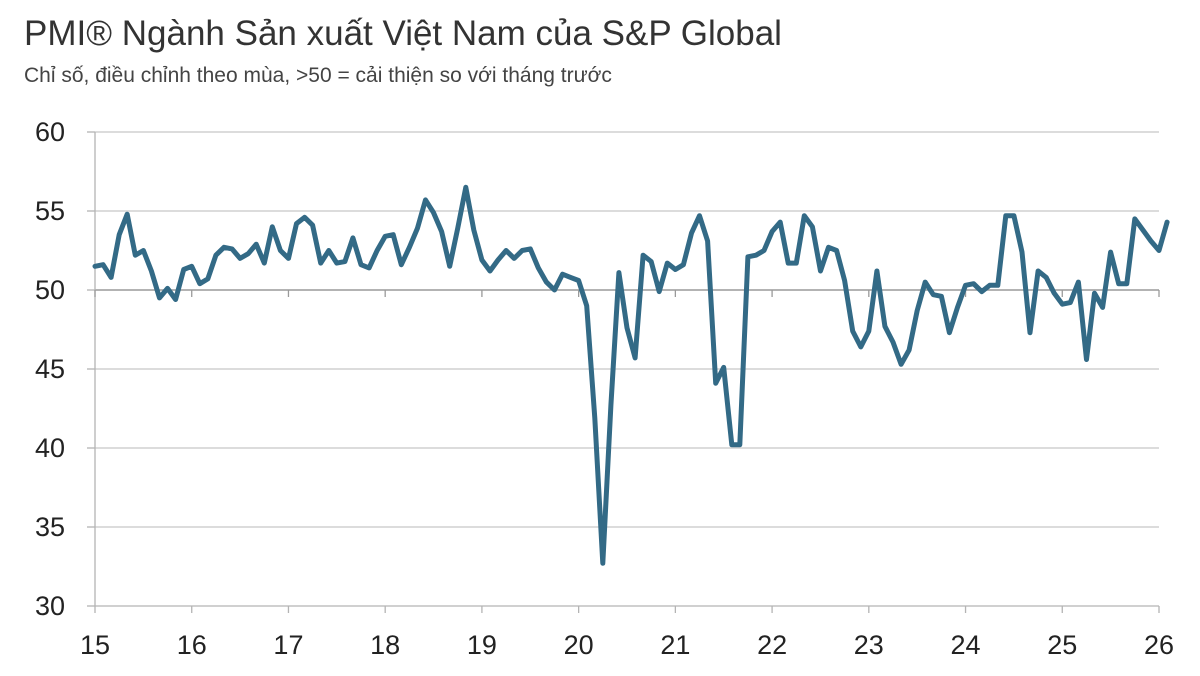  What do you see at coordinates (288, 645) in the screenshot?
I see `x-tick-label: 17` at bounding box center [288, 645].